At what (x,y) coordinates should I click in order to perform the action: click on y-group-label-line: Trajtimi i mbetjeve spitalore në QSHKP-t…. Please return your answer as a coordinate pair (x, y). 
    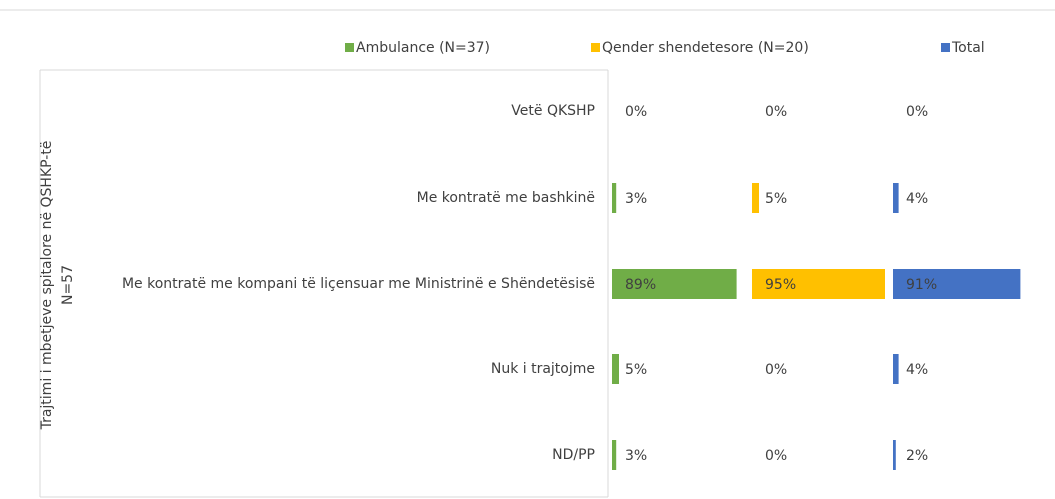
    Looking at the image, I should click on (47, 286).